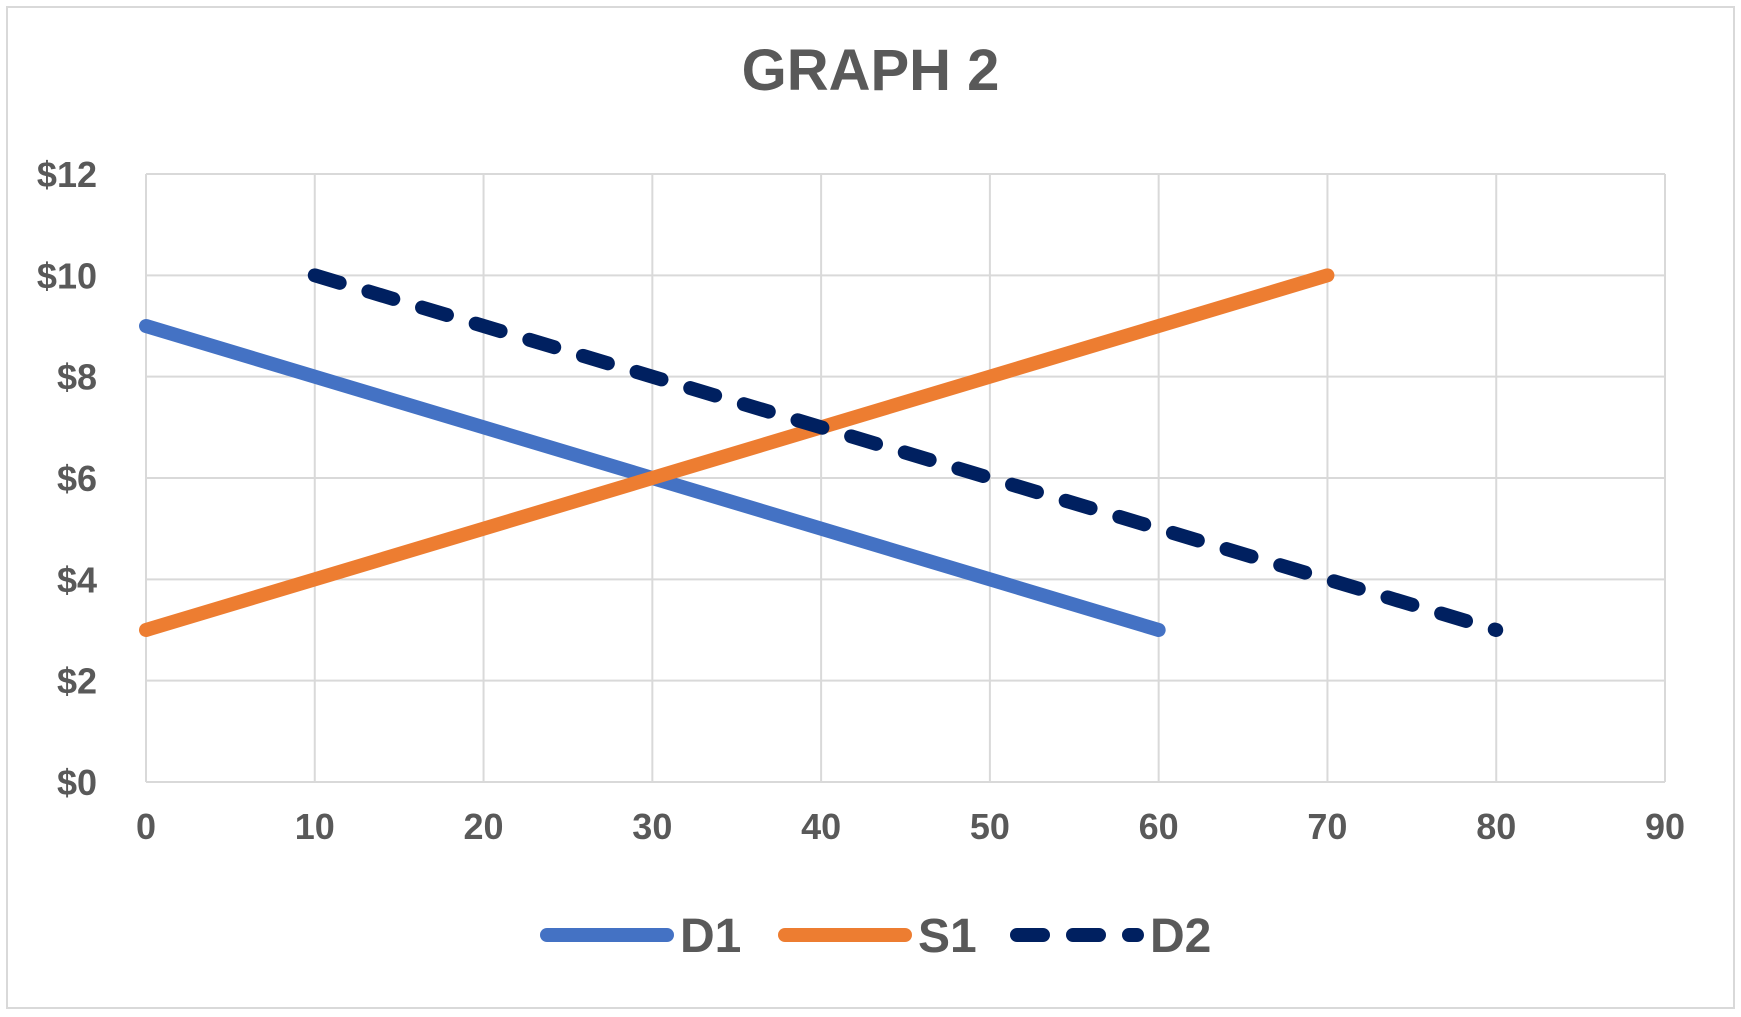 This screenshot has width=1741, height=1017. Describe the element at coordinates (870, 70) in the screenshot. I see `chart-title: GRAPH 2` at that location.